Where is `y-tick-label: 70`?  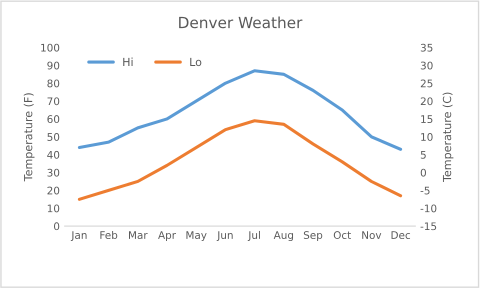 y-tick-label: 70 is located at coordinates (54, 101).